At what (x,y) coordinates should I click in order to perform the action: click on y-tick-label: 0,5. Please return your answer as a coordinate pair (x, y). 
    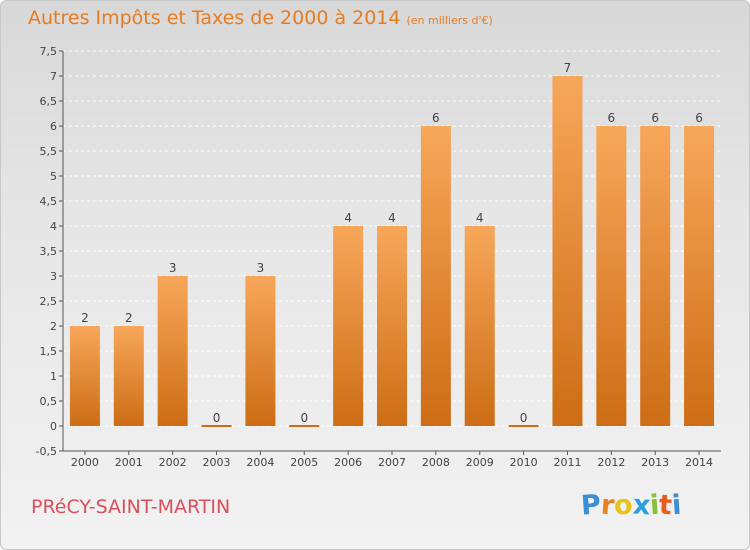
    Looking at the image, I should click on (49, 401).